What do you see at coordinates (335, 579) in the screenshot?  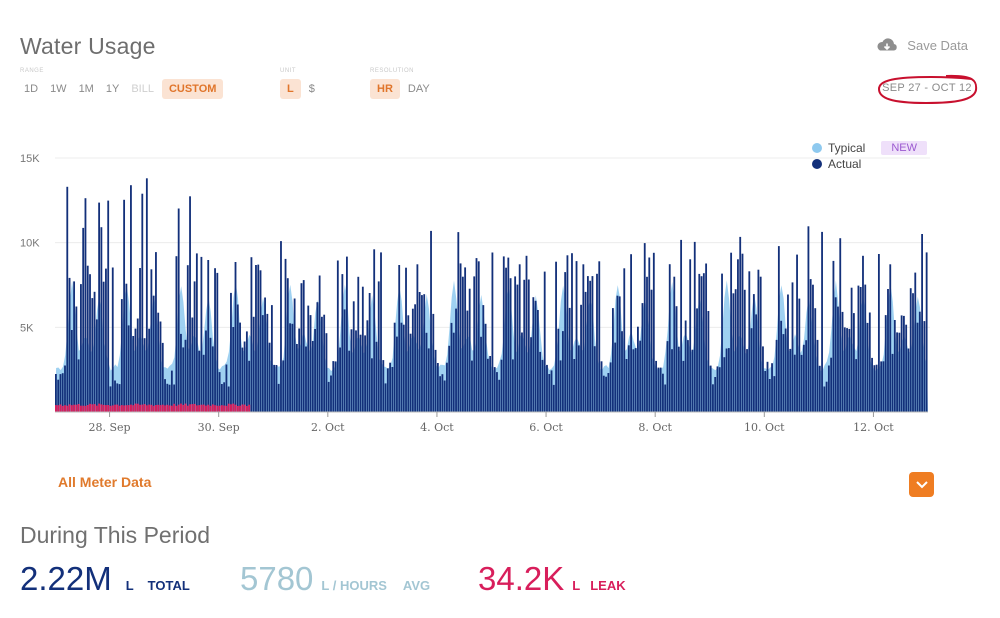 I see `avg-stat: 5780 L / HOURS AVG` at bounding box center [335, 579].